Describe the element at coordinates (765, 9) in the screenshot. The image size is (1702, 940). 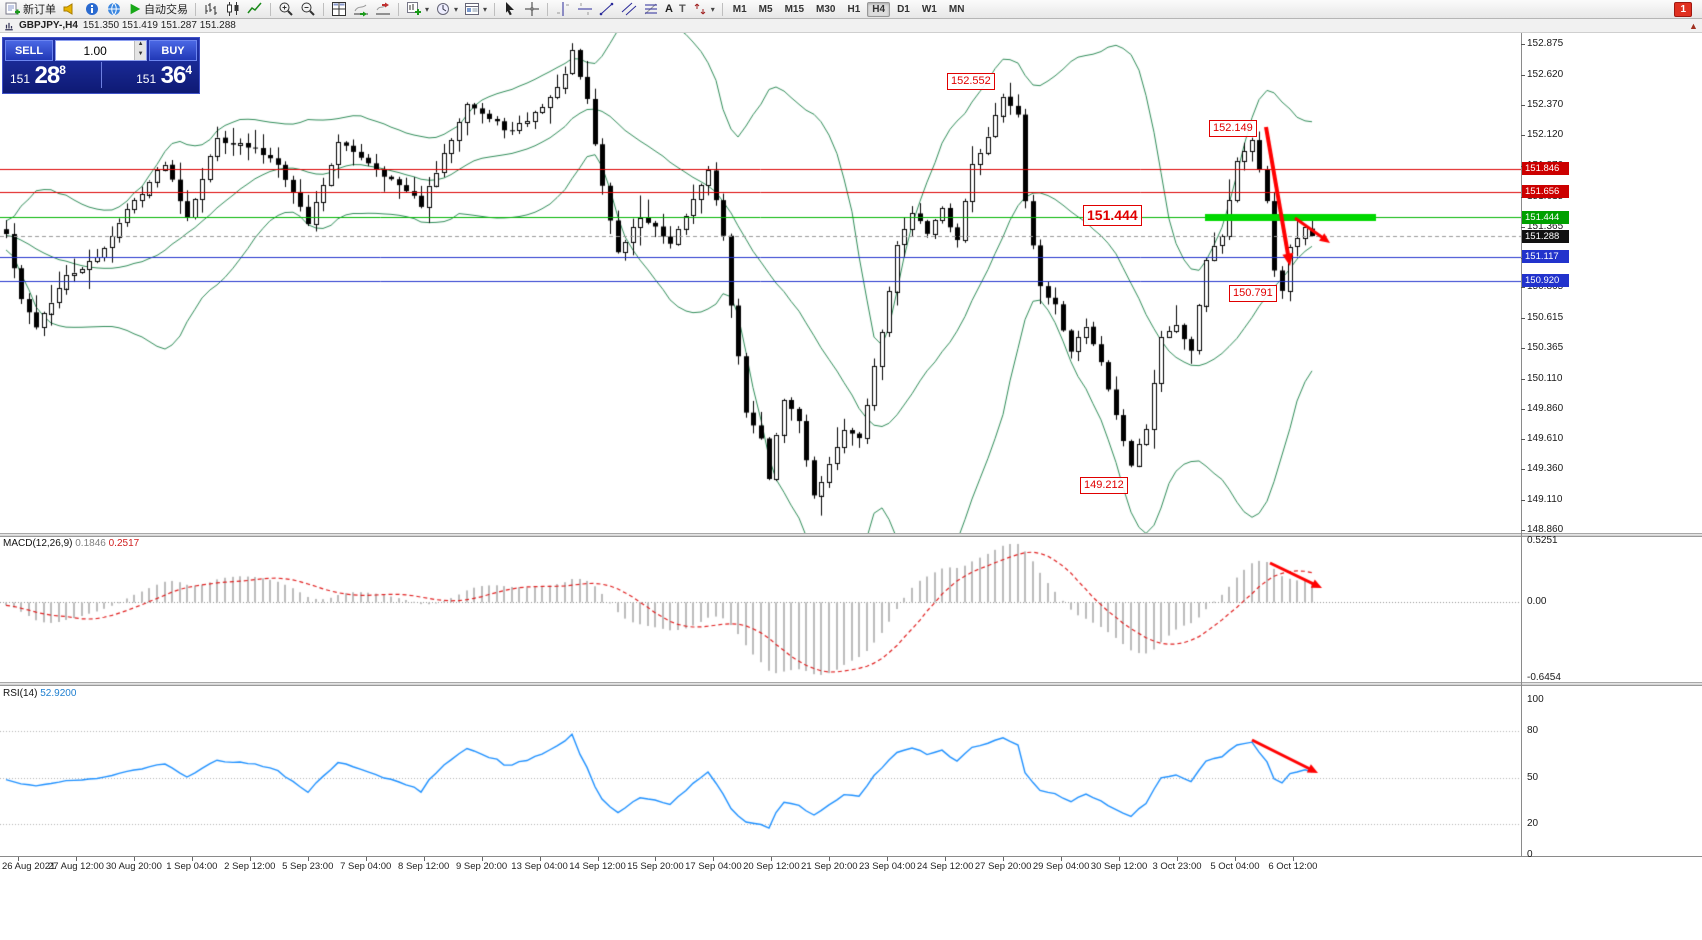
I see `timeframe-m5: M5` at that location.